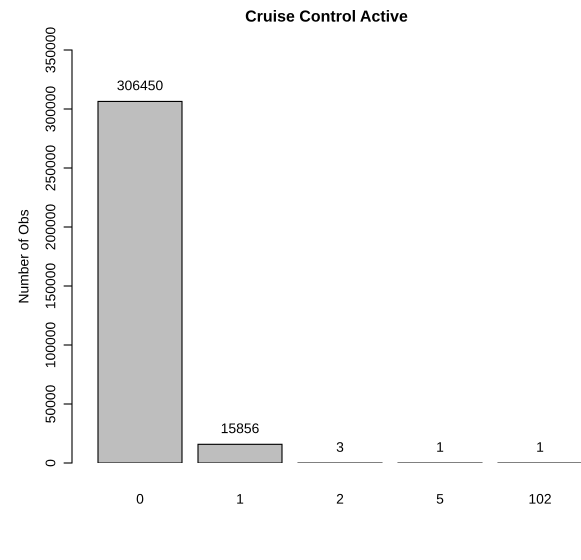 Image resolution: width=581 pixels, height=560 pixels. Describe the element at coordinates (51, 109) in the screenshot. I see `y-tick-label: 300000` at that location.